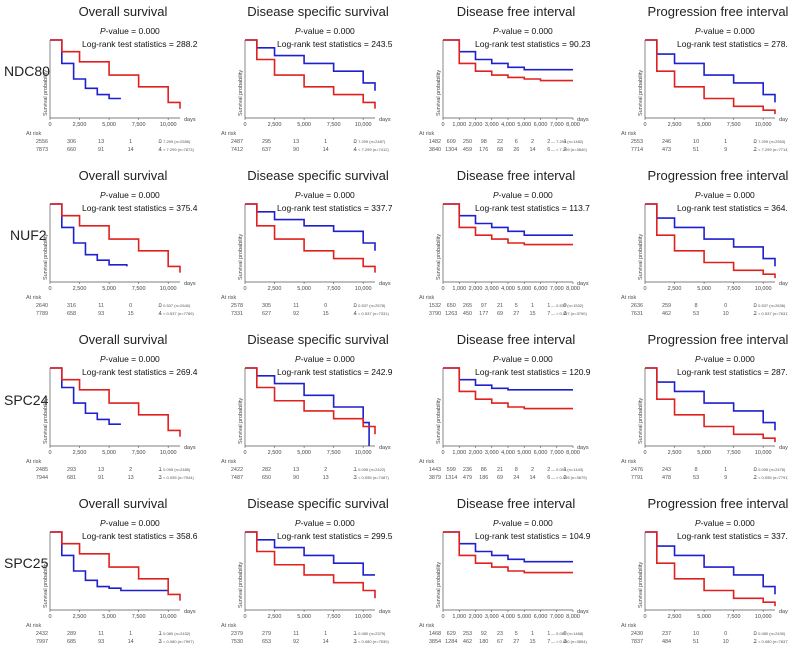  I want to click on risk-high-value: 265, so click(467, 306).